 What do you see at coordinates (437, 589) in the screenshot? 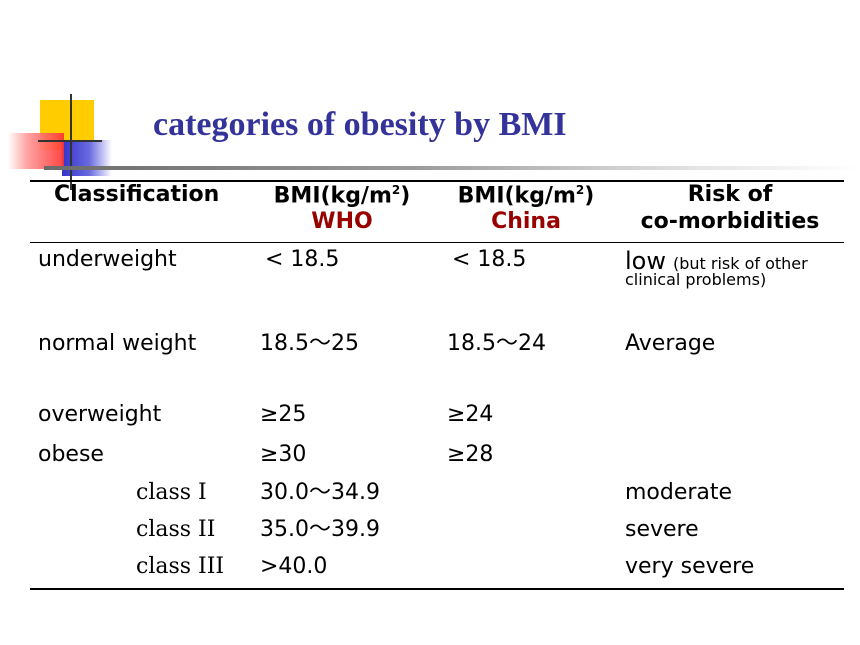
I see `table-bottom-rule` at bounding box center [437, 589].